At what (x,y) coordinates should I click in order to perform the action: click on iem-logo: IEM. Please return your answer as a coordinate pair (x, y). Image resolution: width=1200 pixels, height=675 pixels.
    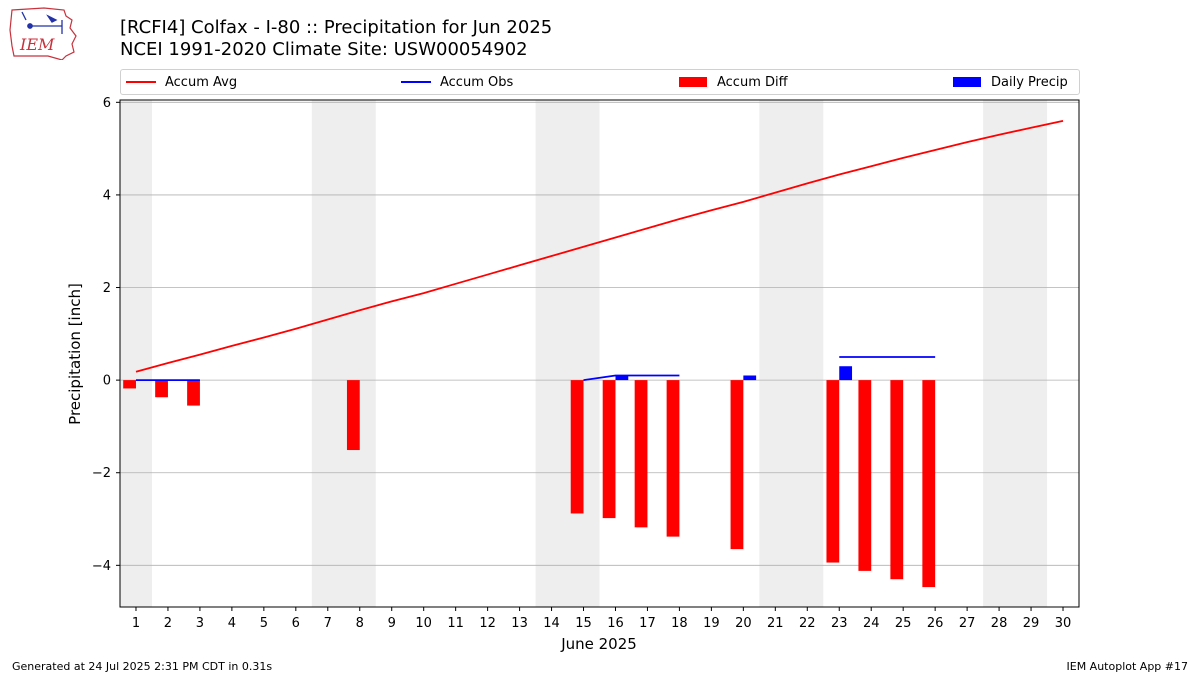
    Looking at the image, I should click on (43, 33).